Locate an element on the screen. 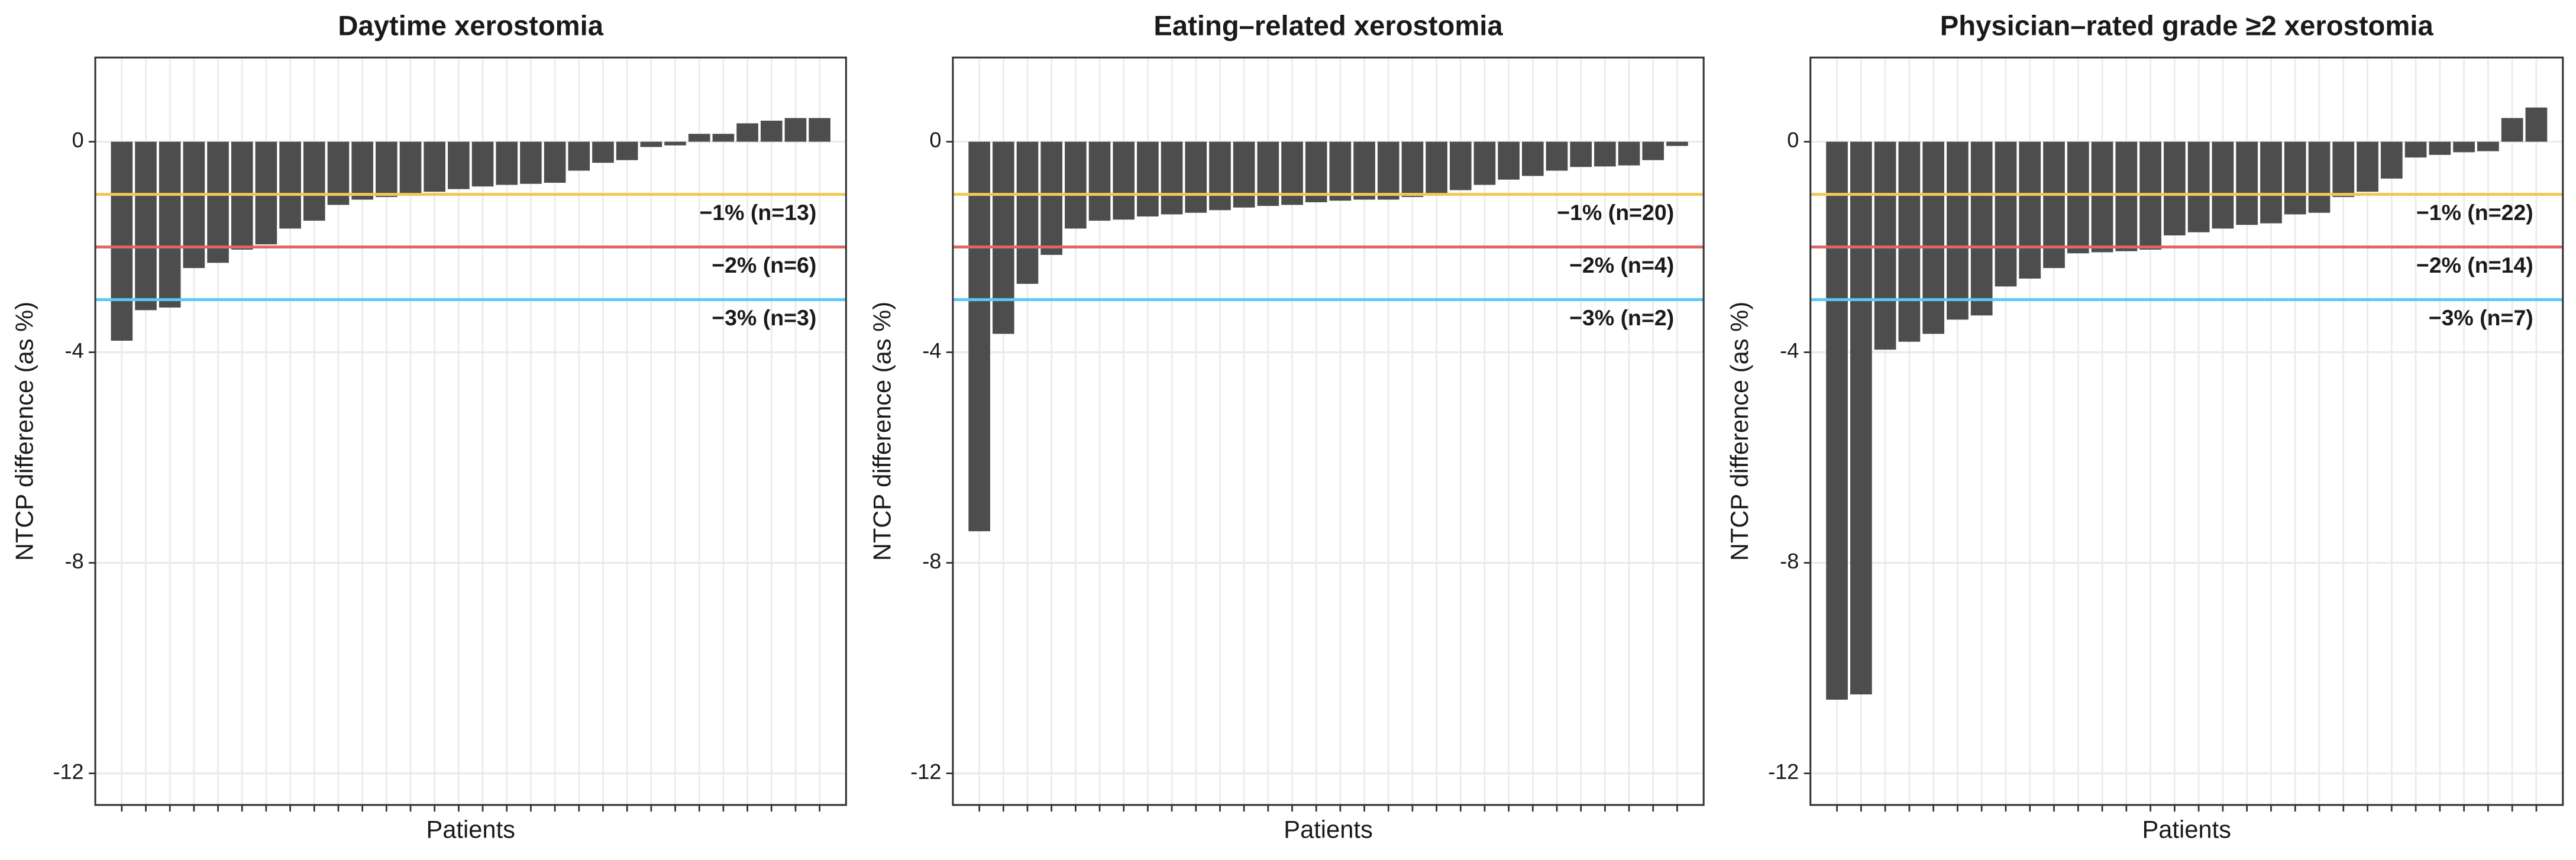 Image resolution: width=2576 pixels, height=860 pixels. threshold-label: −2% (n=4) is located at coordinates (1621, 265).